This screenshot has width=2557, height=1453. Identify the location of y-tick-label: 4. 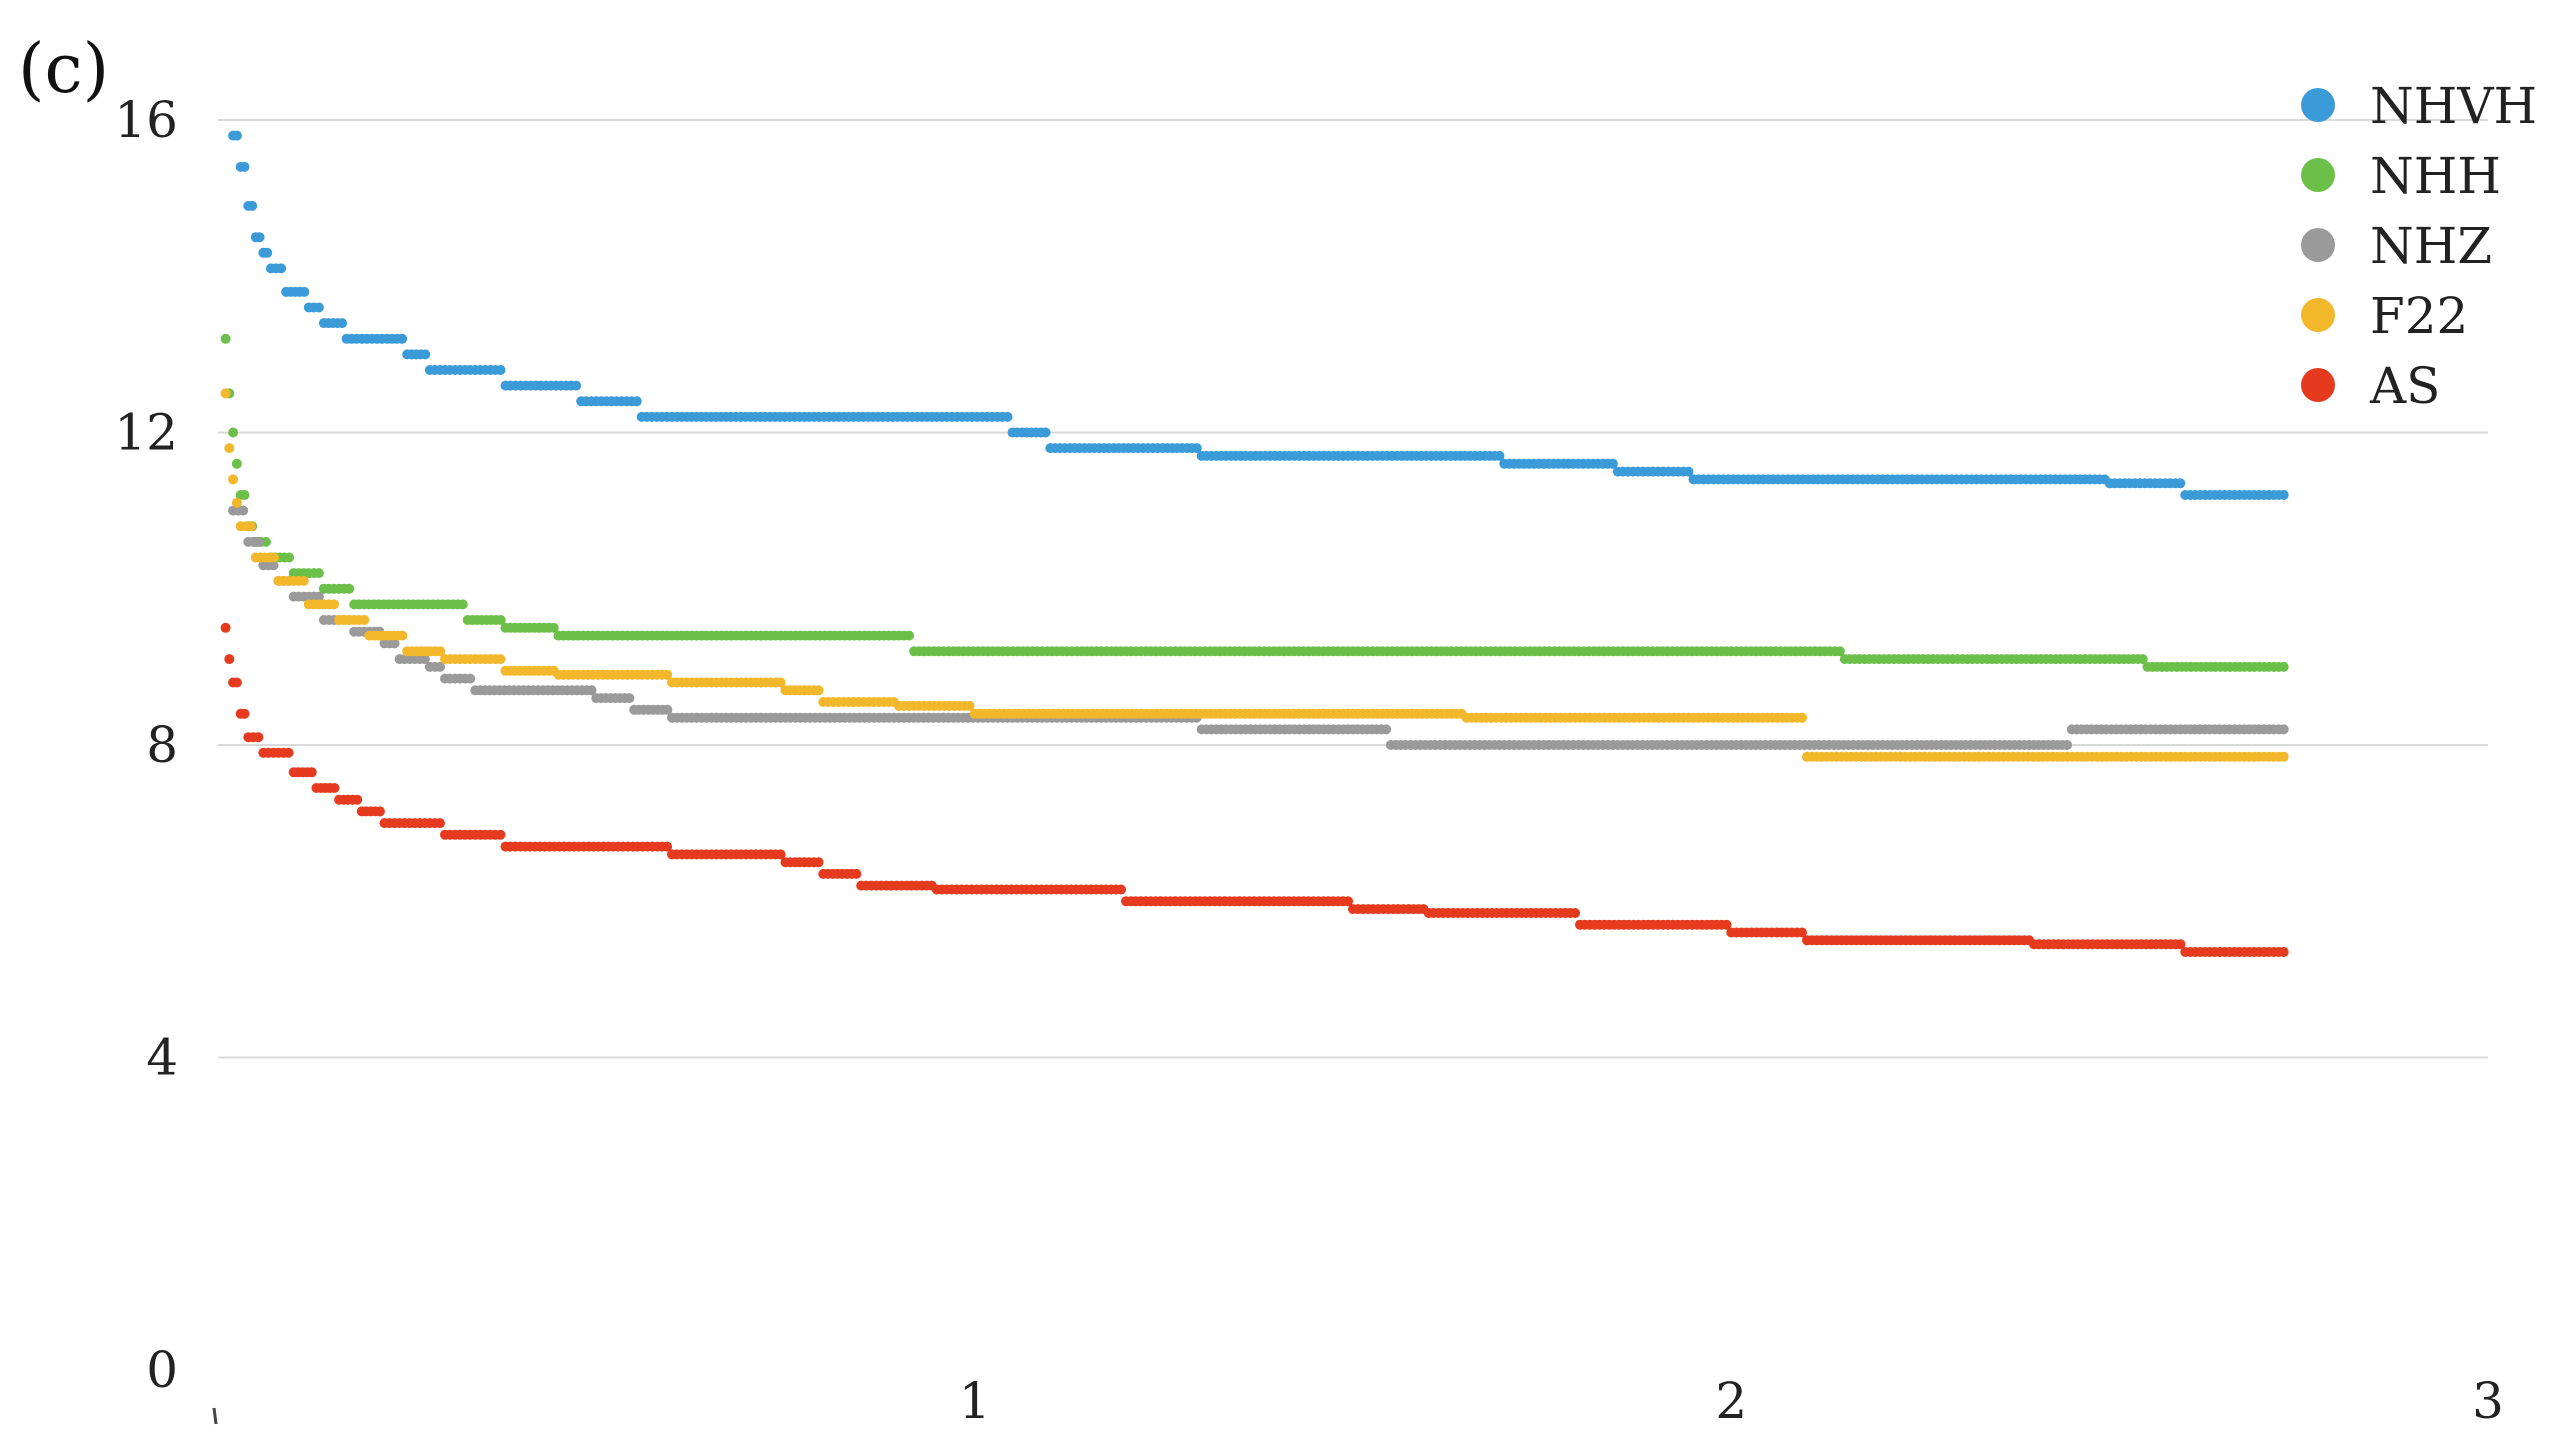
(162, 1058).